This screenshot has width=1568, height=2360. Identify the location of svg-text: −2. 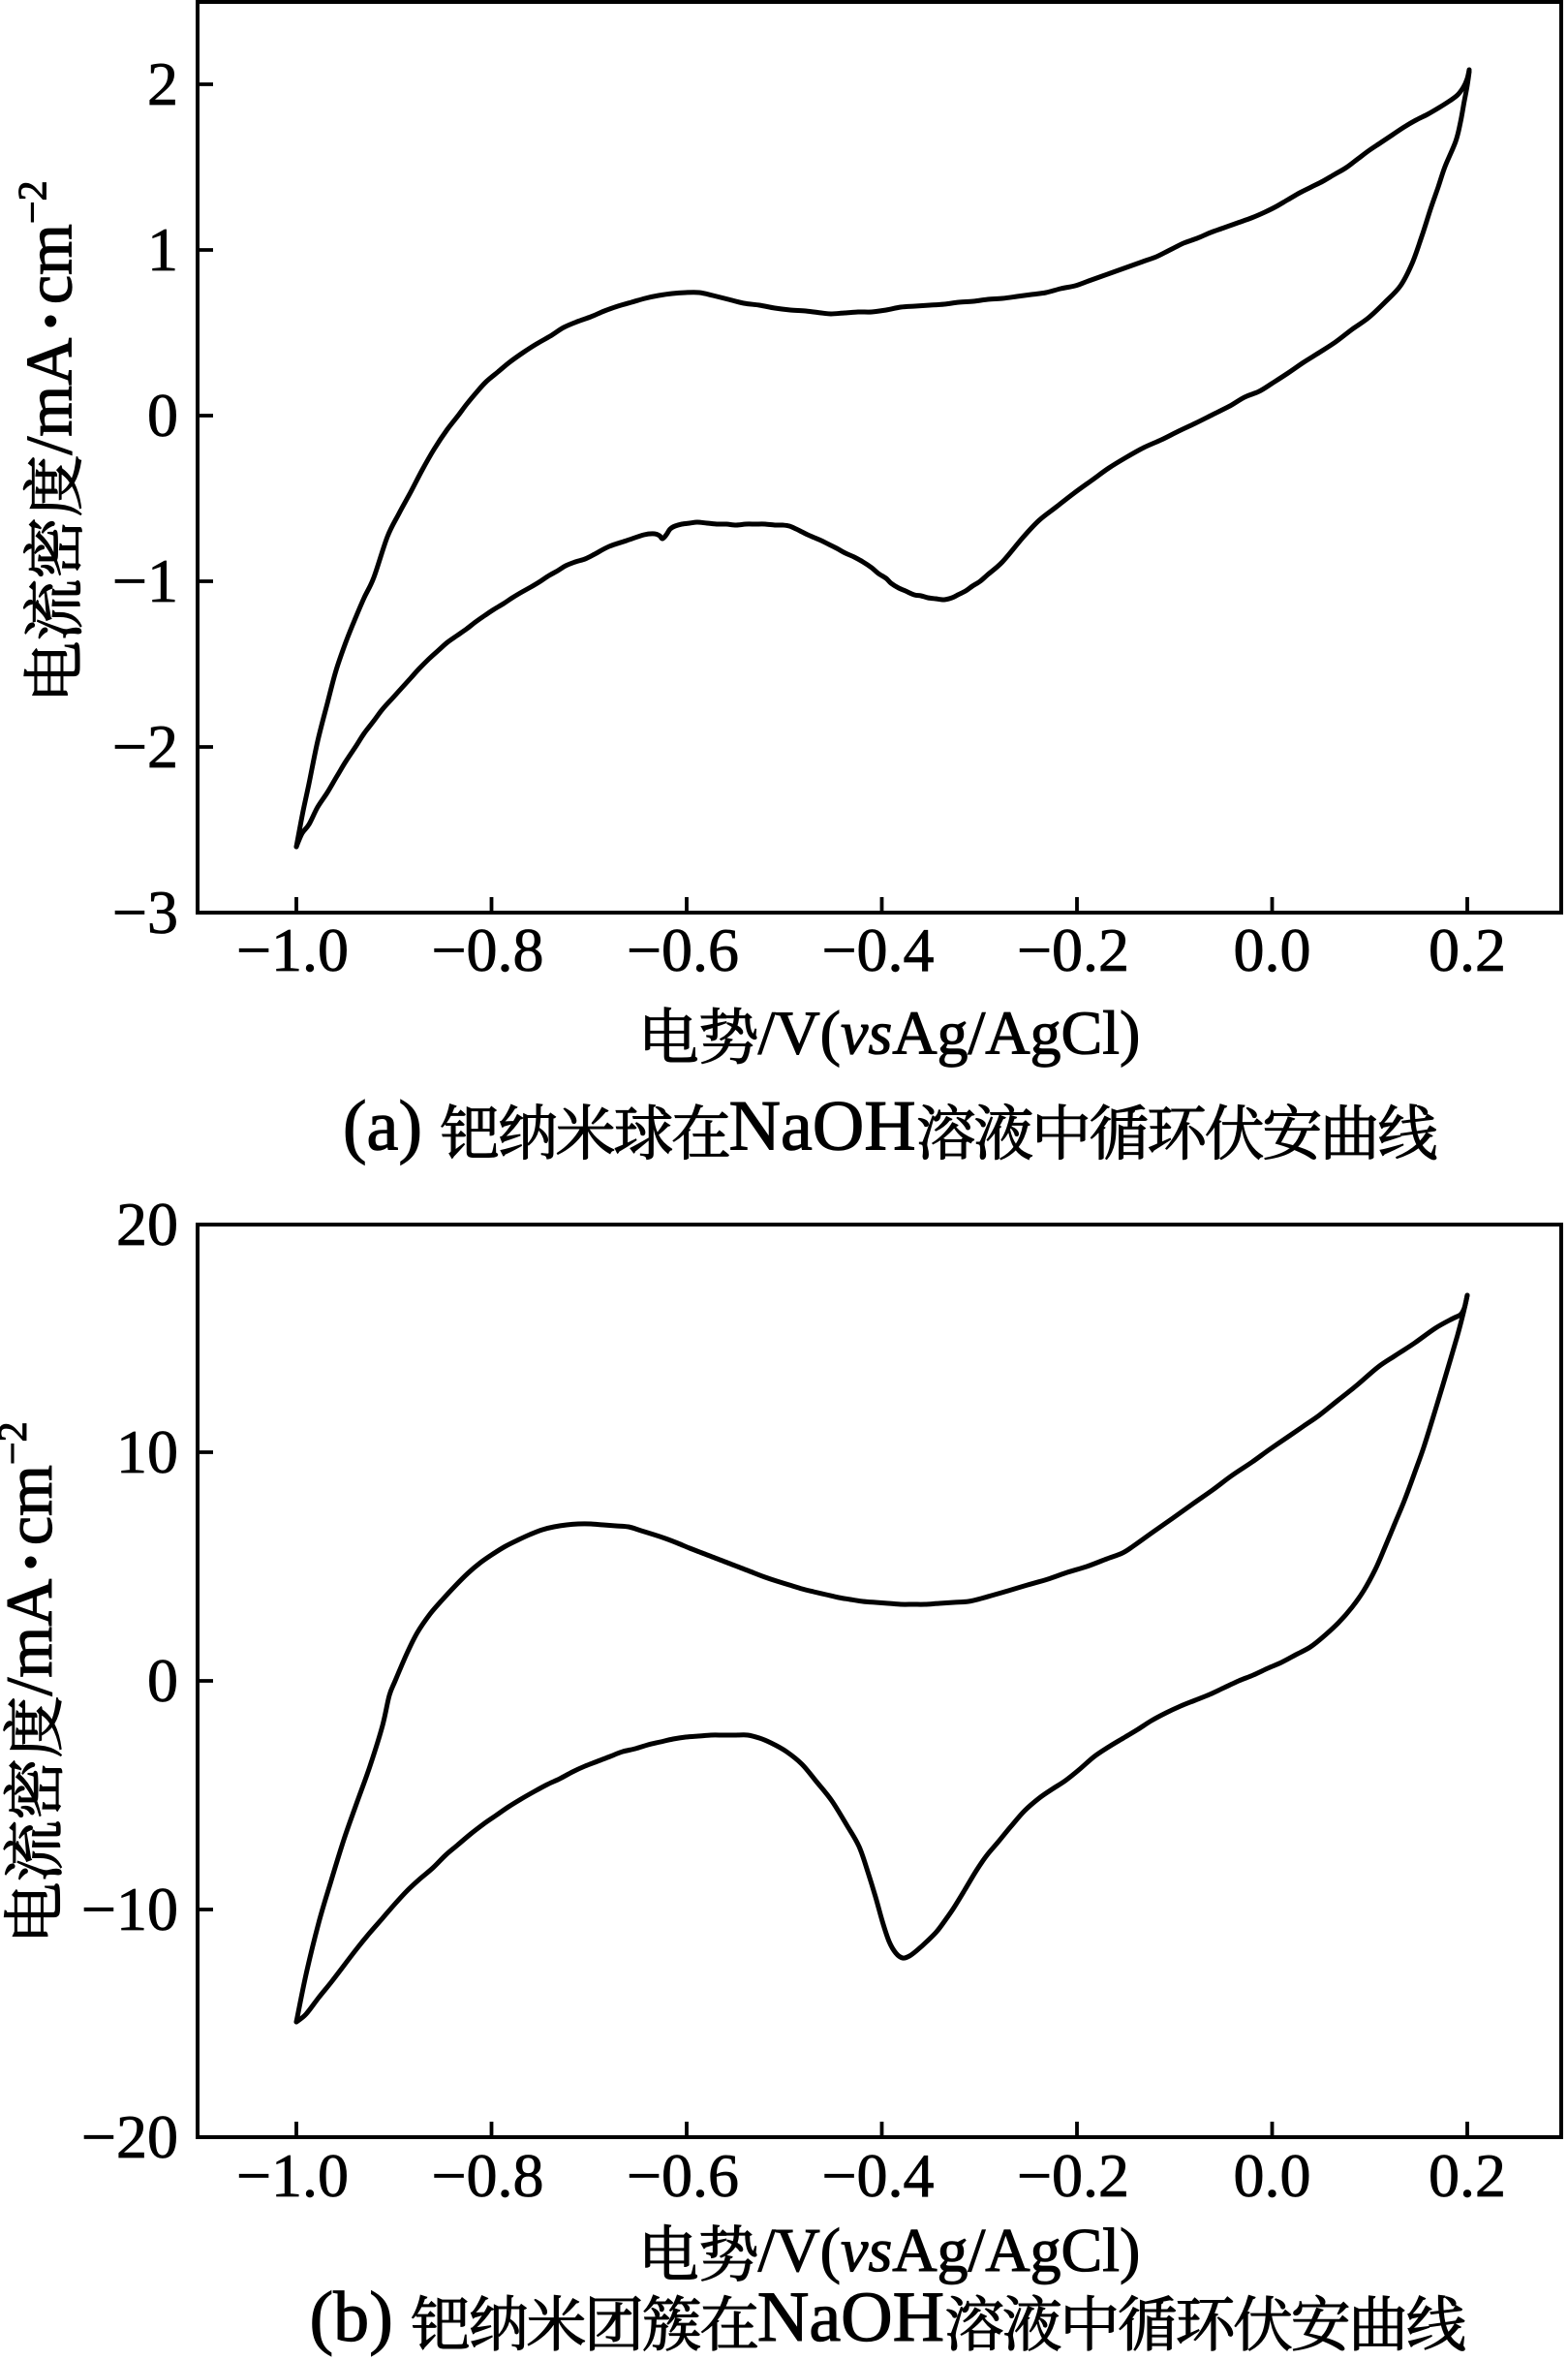
(145, 747).